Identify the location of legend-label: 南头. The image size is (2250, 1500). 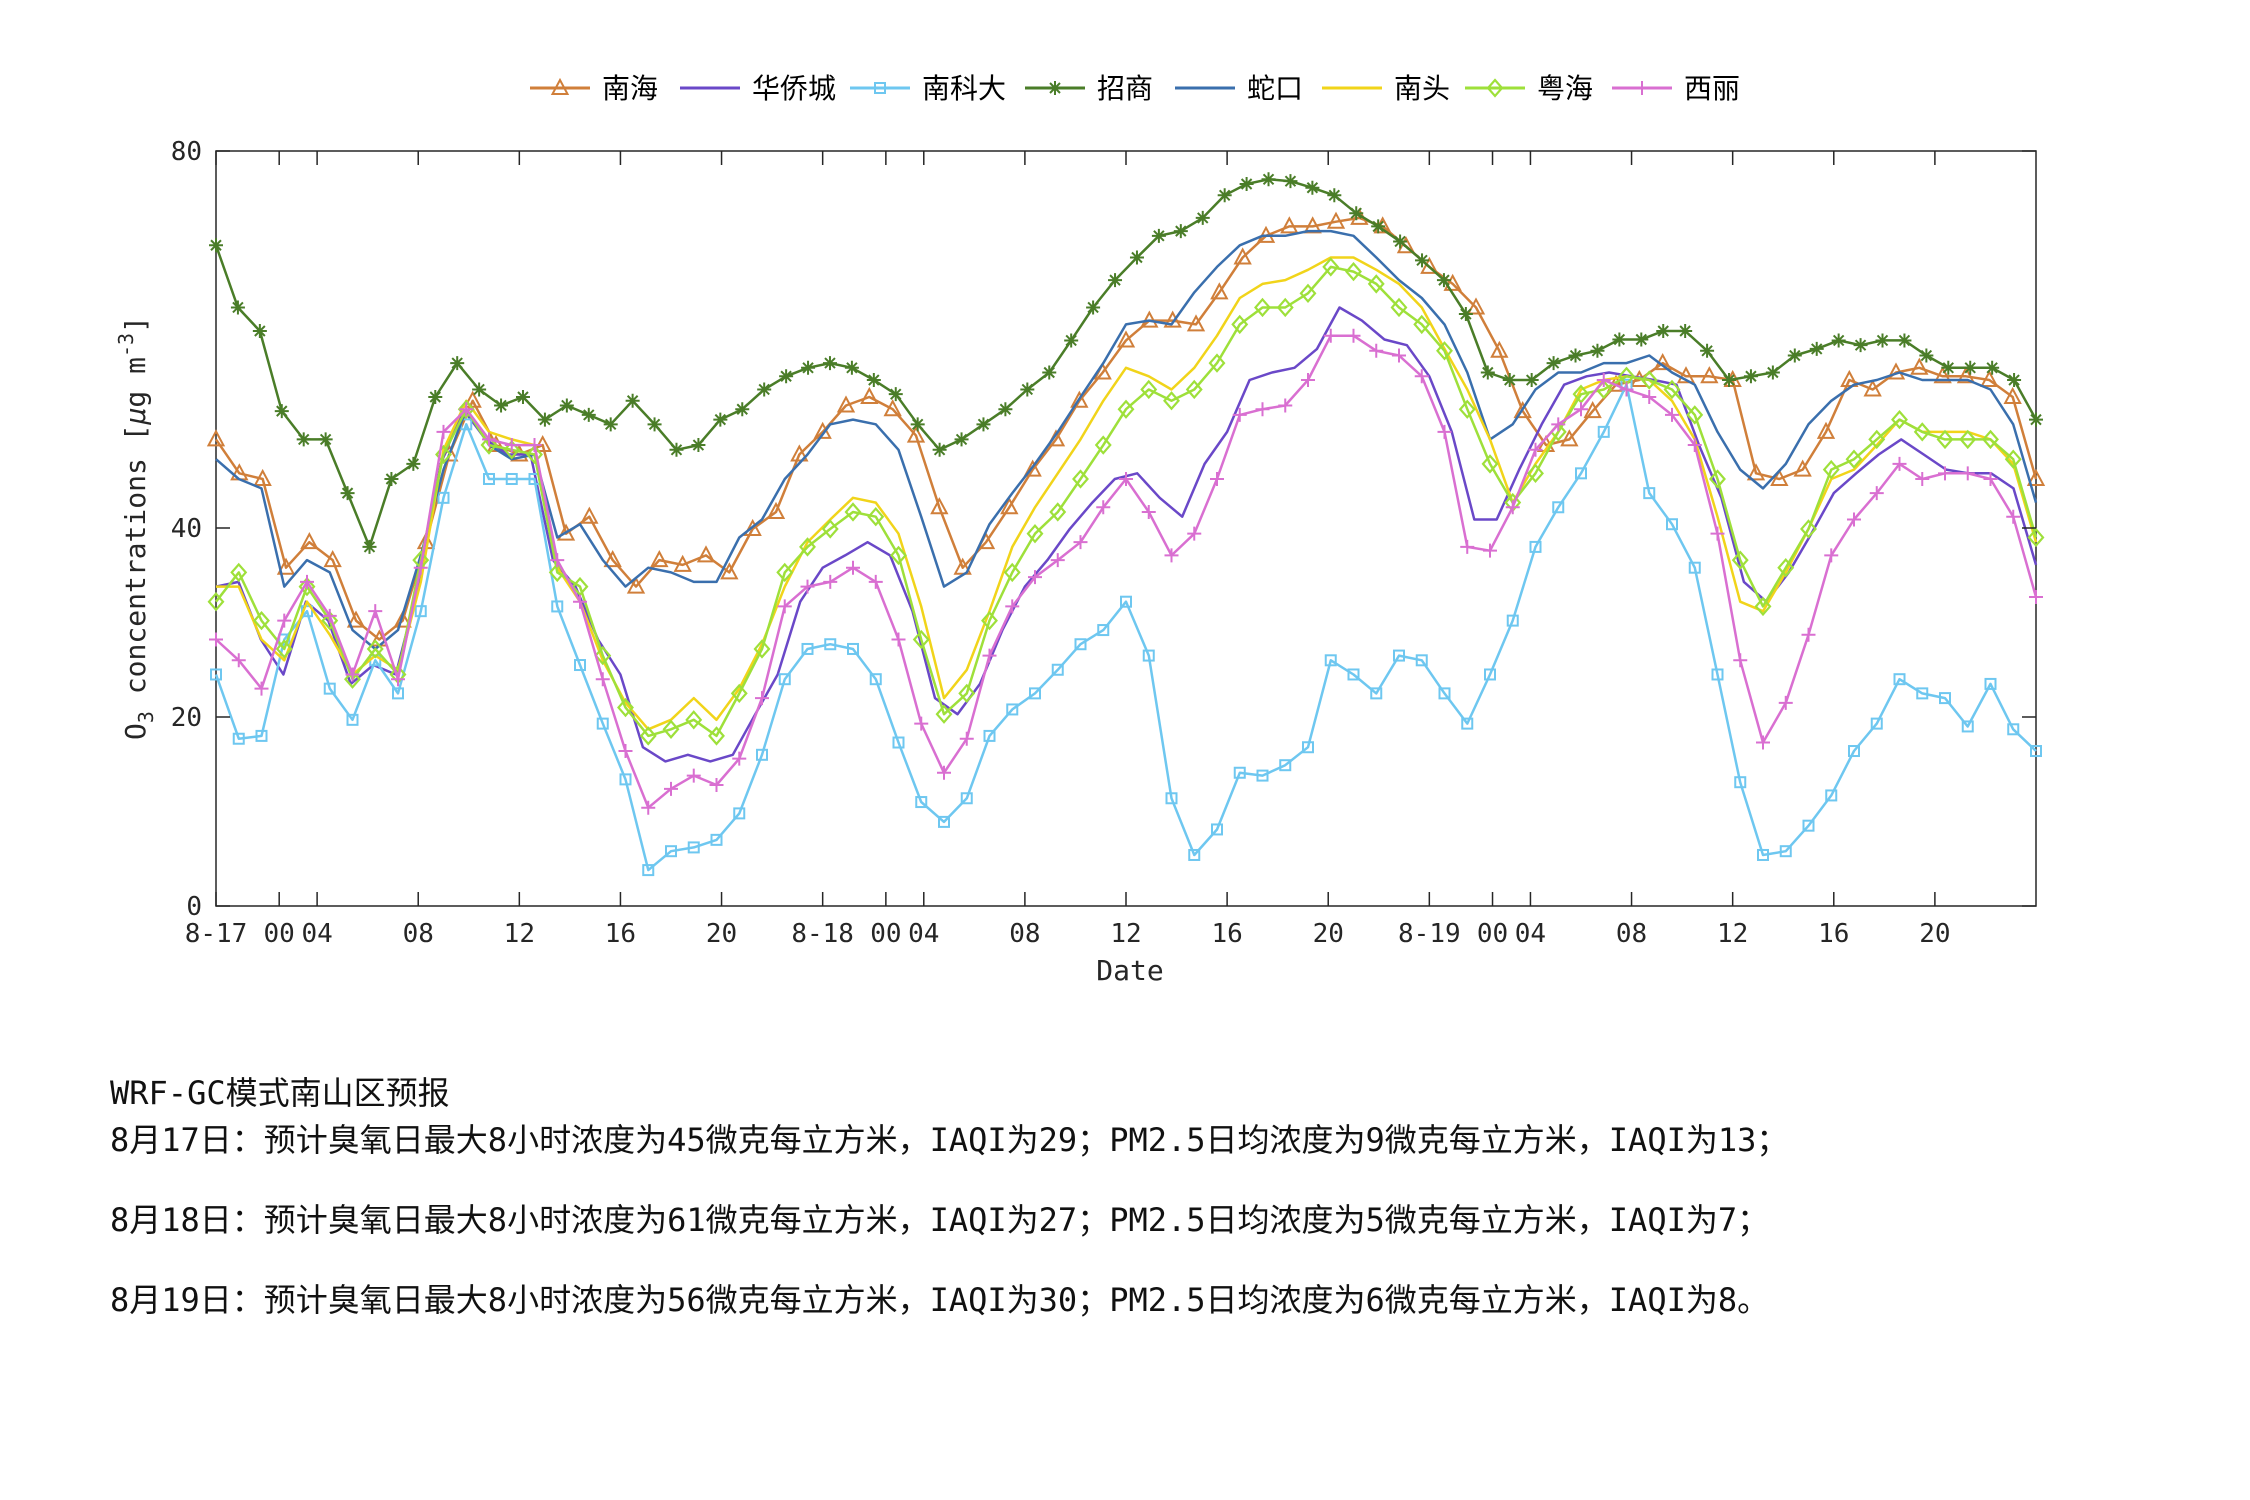
(1422, 88).